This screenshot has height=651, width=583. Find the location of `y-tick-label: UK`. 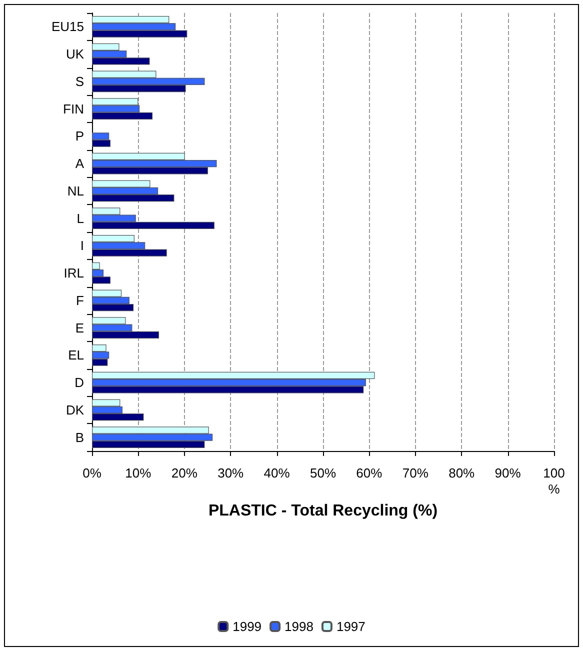

y-tick-label: UK is located at coordinates (75, 54).